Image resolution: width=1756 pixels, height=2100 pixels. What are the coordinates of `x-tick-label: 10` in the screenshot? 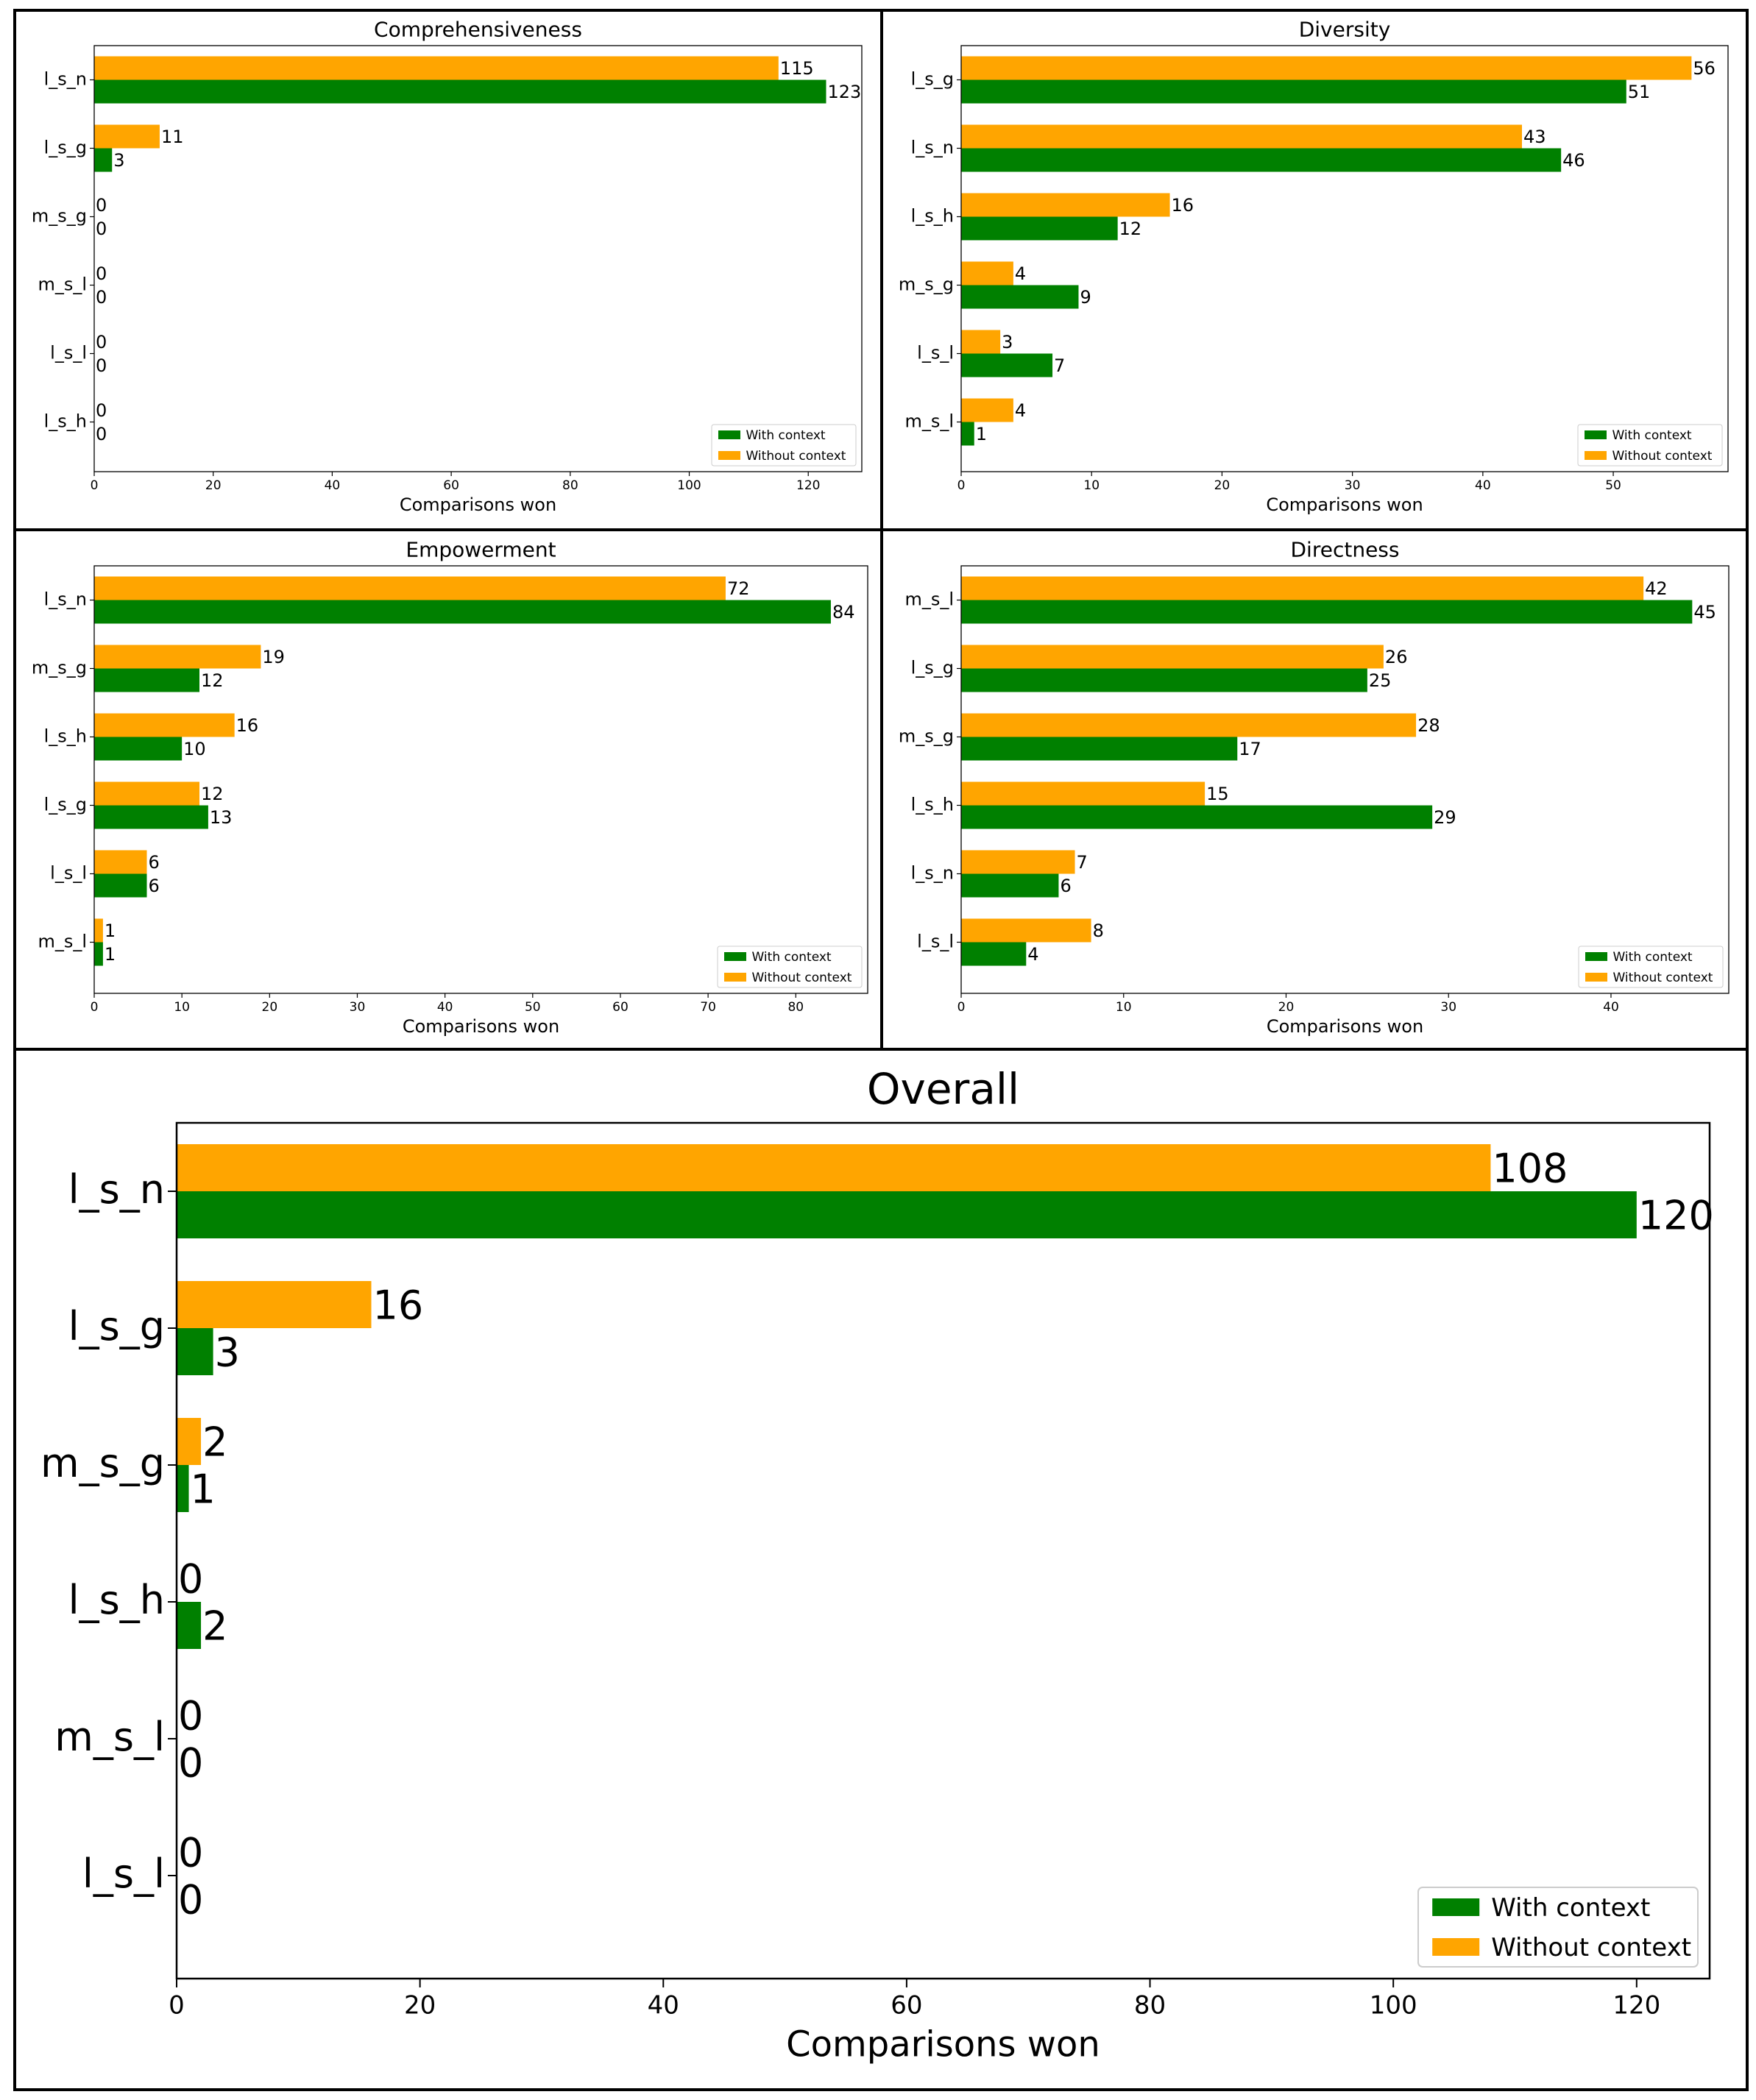 It's located at (182, 1007).